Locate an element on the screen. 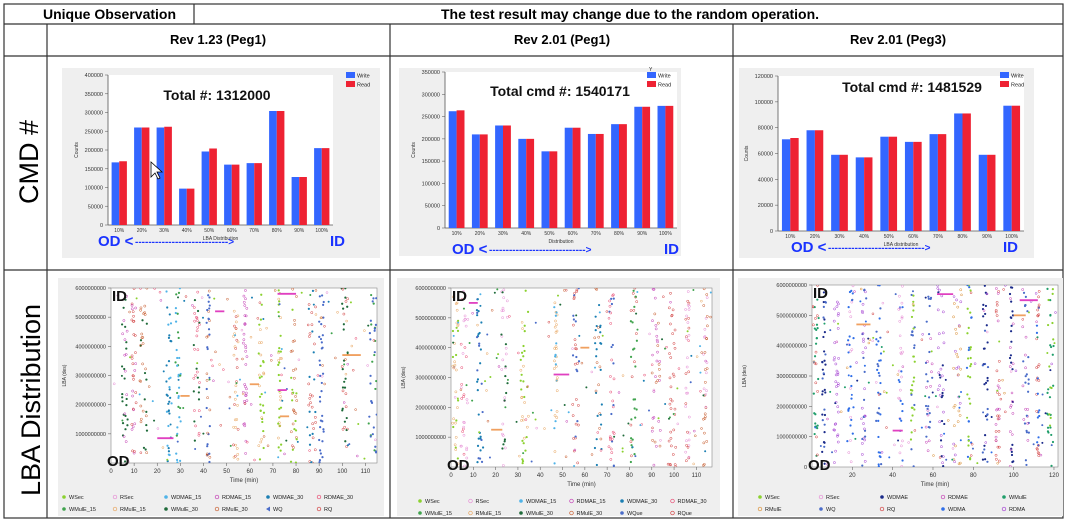 This screenshot has width=1068, height=523. x-tick-label: 60 is located at coordinates (933, 476).